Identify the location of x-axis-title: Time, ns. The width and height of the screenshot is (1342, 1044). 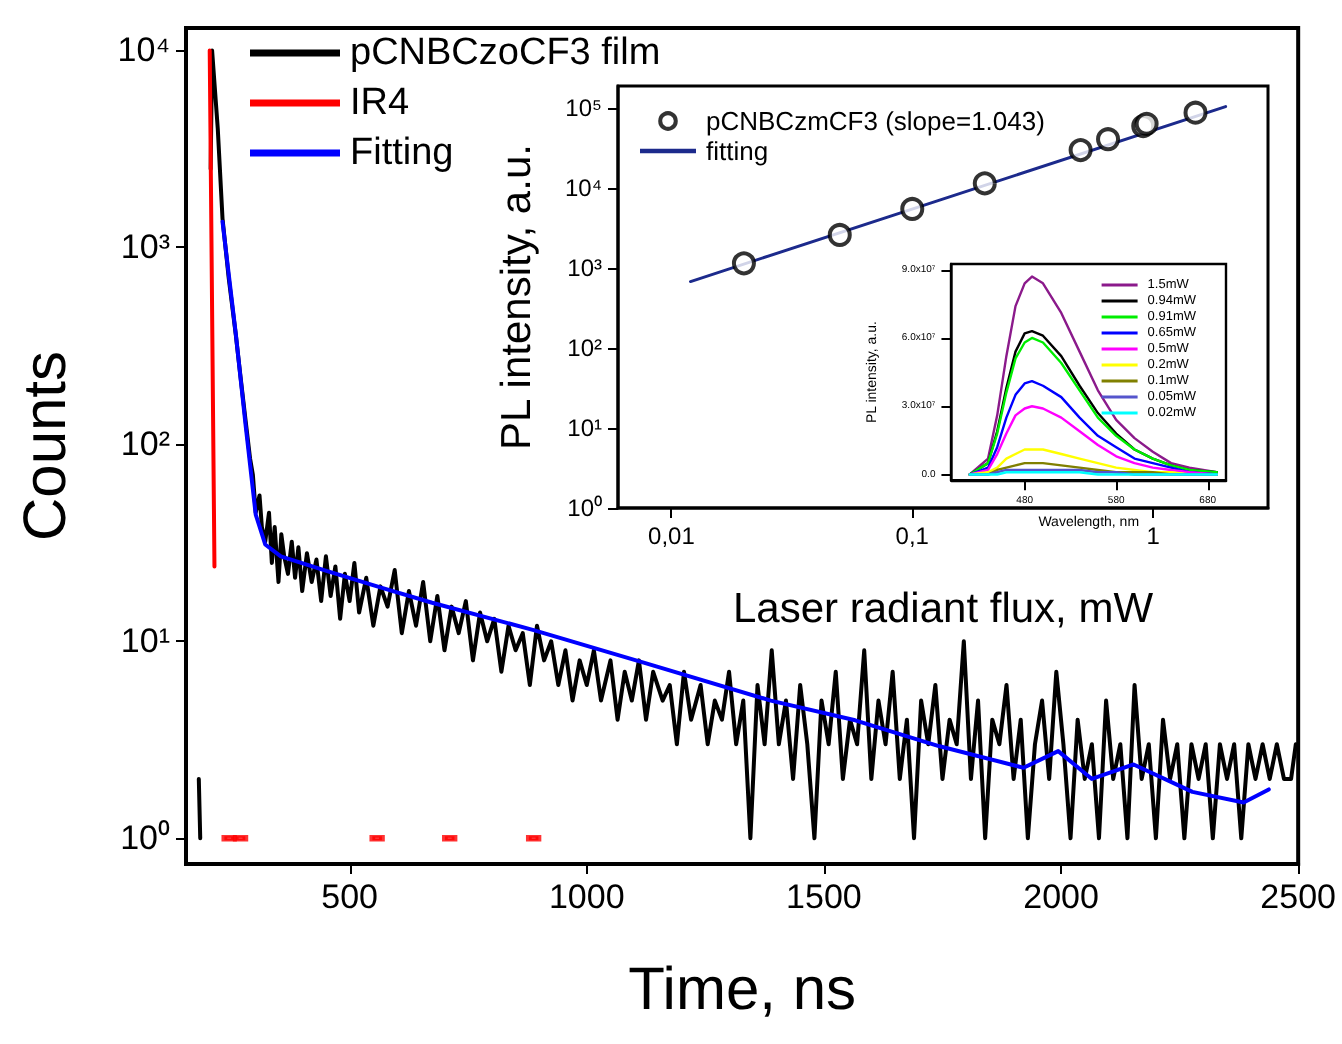
(742, 990).